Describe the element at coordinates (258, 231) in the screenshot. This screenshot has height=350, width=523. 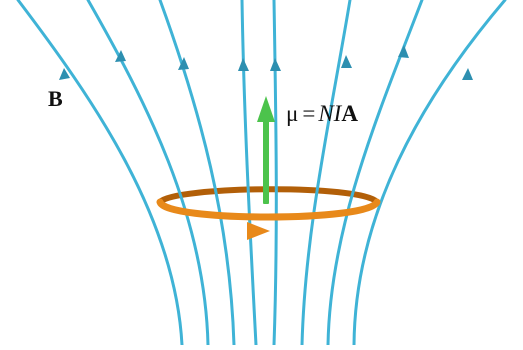
I see `right-arrowhead-icon` at that location.